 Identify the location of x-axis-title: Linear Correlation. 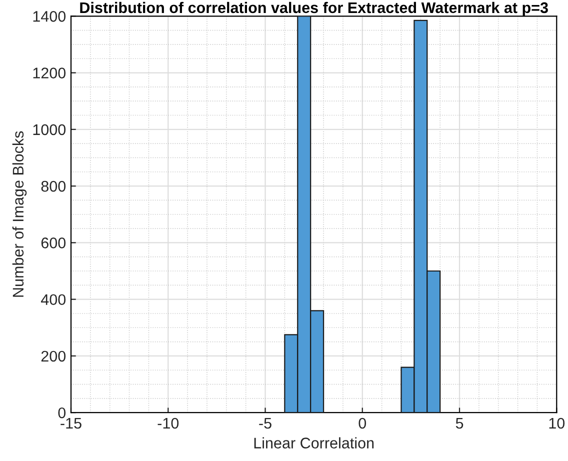
(314, 442).